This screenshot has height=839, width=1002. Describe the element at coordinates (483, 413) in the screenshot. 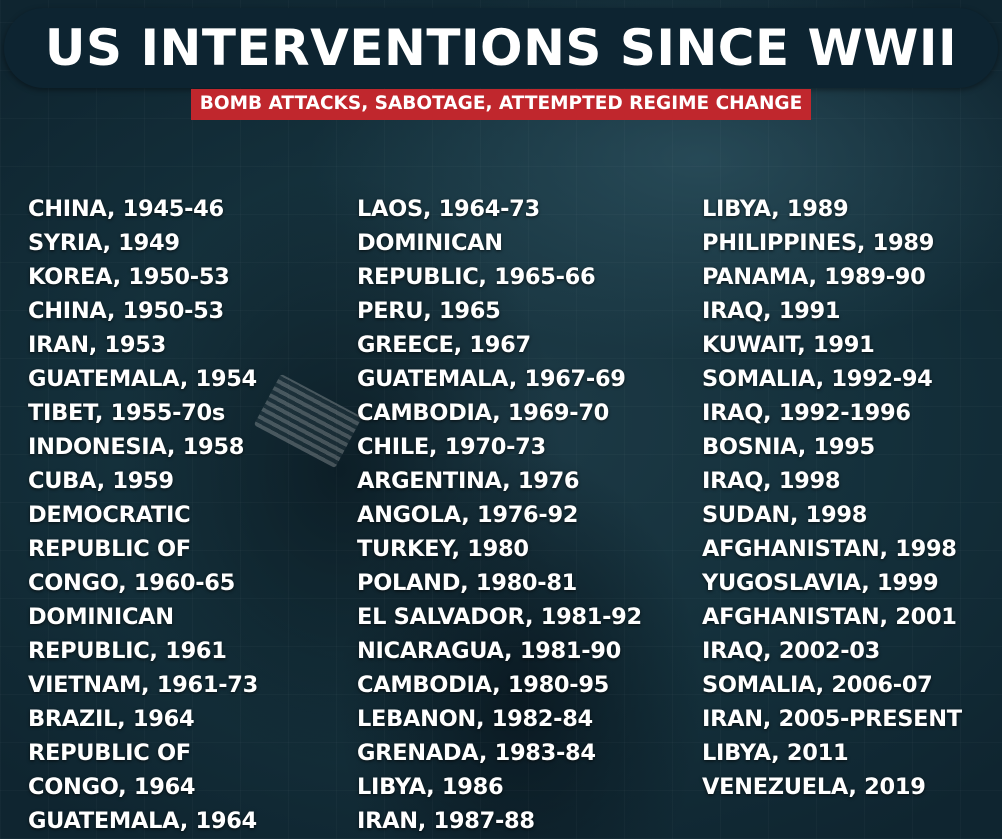

I see `intervention-entry: CAMBODIA, 1969-70` at that location.